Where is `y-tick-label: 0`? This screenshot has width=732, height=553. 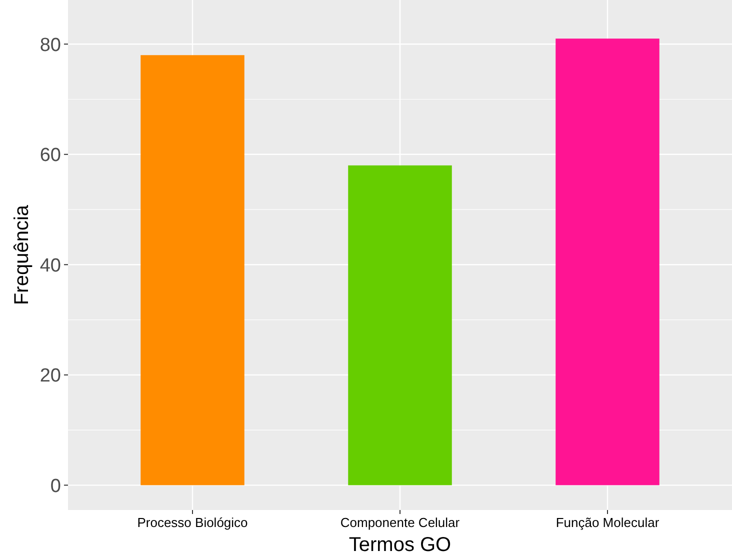
y-tick-label: 0 is located at coordinates (55, 486).